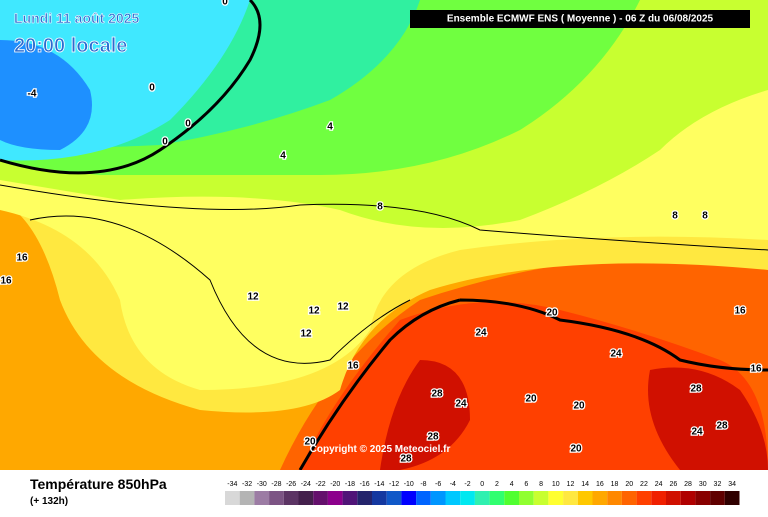  What do you see at coordinates (703, 484) in the screenshot?
I see `legend-label: 30` at bounding box center [703, 484].